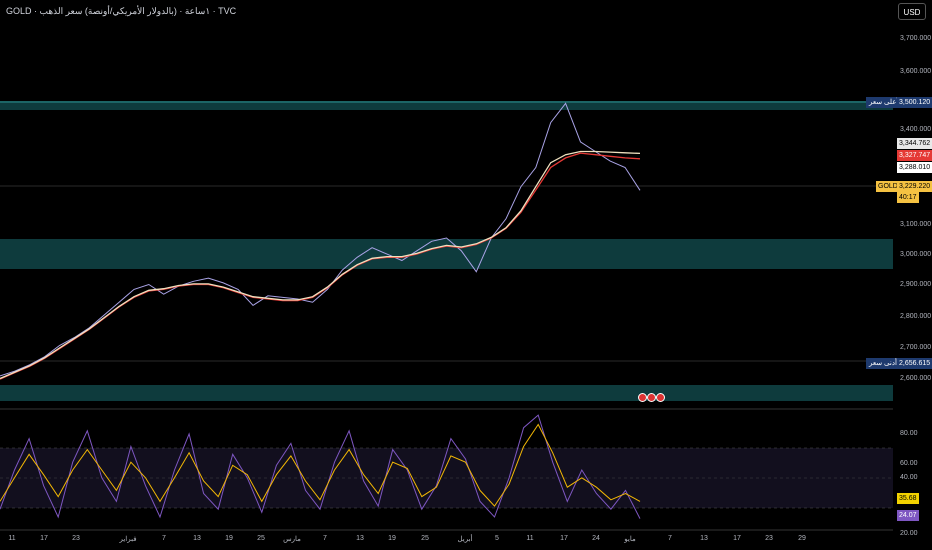 This screenshot has height=550, width=932. Describe the element at coordinates (914, 167) in the screenshot. I see `ma3-value: 3,288.010` at that location.